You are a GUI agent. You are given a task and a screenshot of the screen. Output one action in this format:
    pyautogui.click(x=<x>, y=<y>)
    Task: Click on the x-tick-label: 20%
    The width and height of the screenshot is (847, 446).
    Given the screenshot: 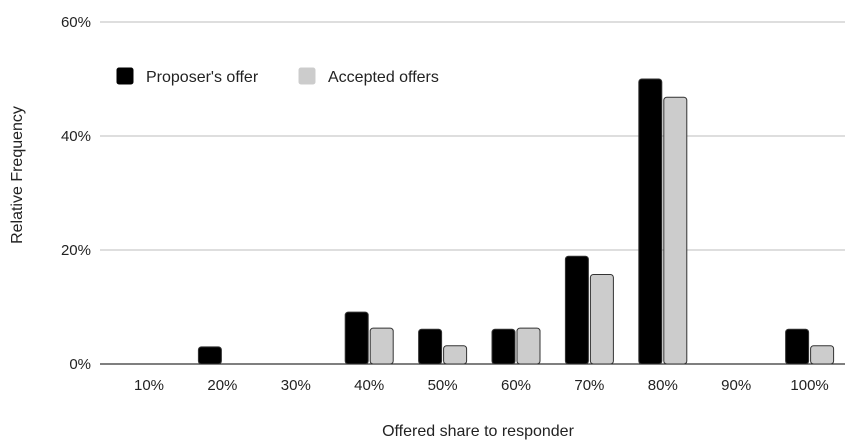 What is the action you would take?
    pyautogui.click(x=222, y=385)
    